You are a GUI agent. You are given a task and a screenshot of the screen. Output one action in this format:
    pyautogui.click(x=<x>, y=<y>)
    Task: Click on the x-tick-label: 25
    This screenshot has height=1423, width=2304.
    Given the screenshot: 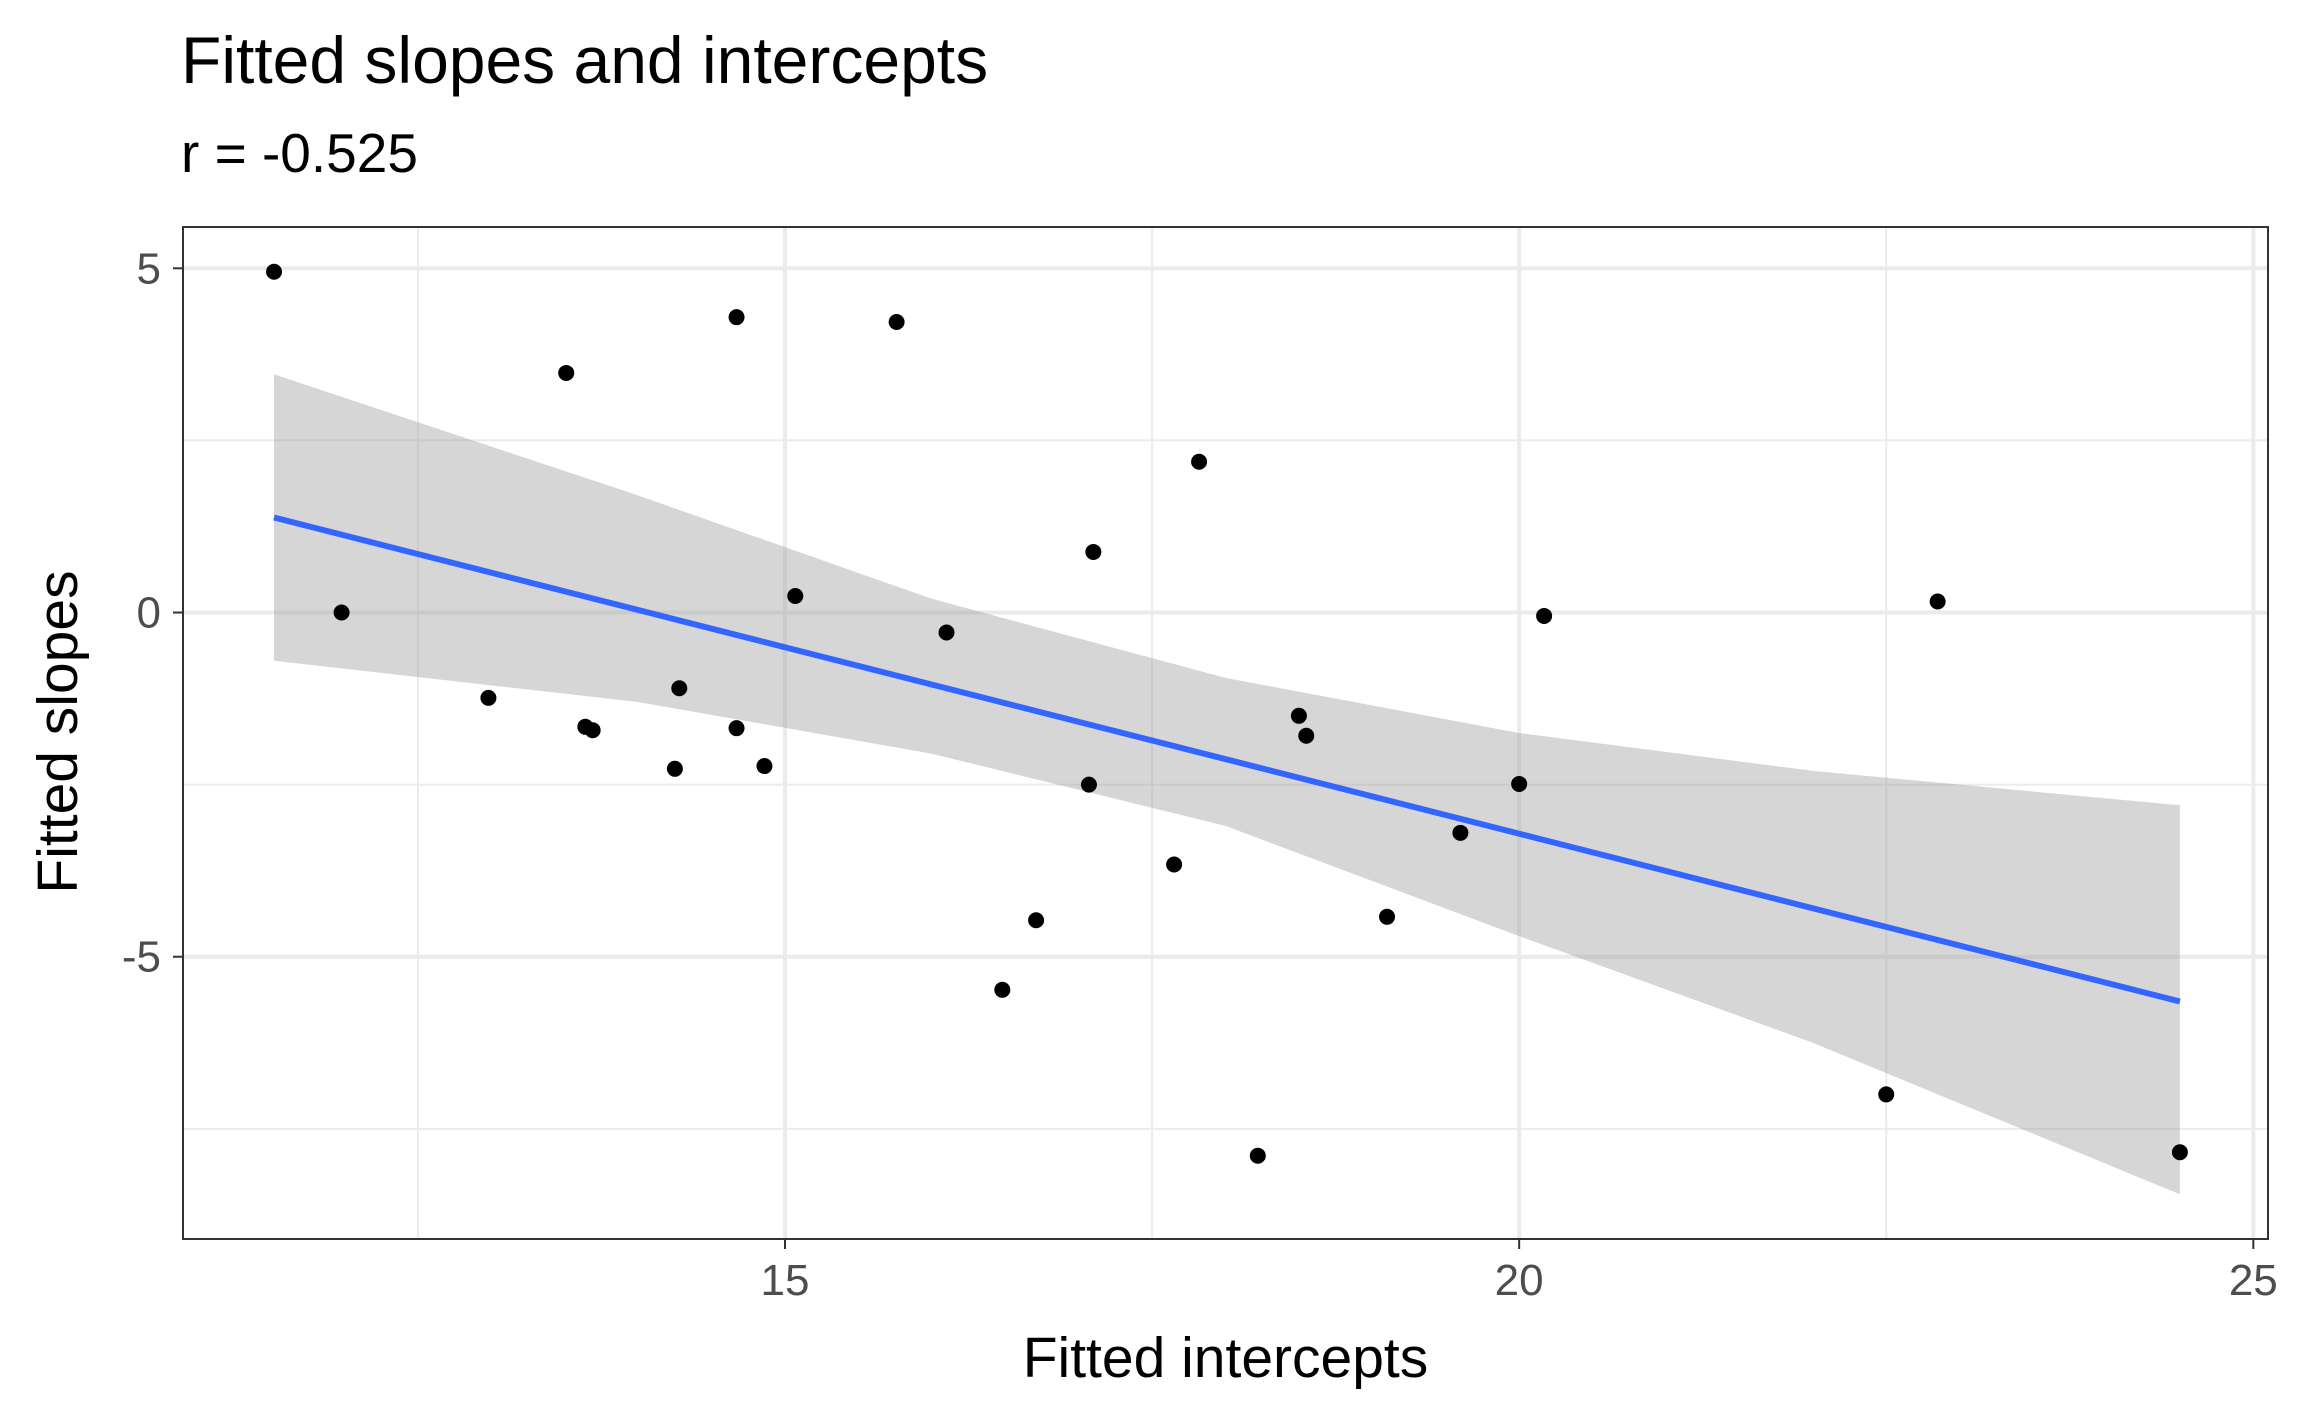 What is the action you would take?
    pyautogui.click(x=2253, y=1280)
    